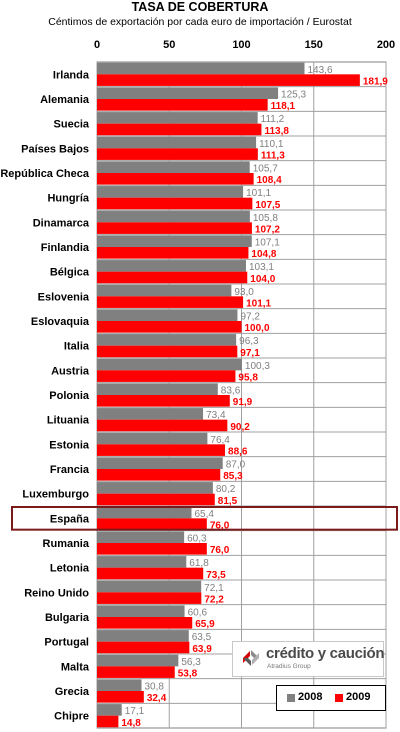 This screenshot has height=732, width=400. Describe the element at coordinates (220, 440) in the screenshot. I see `data-label-2008: 76,4` at that location.